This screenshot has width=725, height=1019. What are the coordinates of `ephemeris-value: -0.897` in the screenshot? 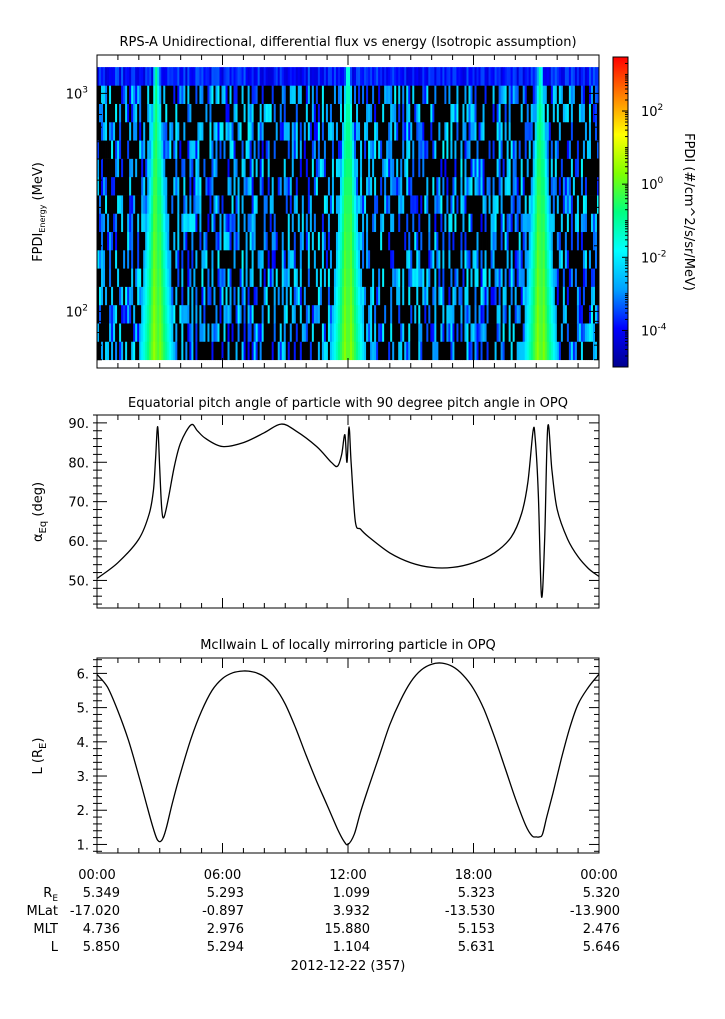 It's located at (223, 911).